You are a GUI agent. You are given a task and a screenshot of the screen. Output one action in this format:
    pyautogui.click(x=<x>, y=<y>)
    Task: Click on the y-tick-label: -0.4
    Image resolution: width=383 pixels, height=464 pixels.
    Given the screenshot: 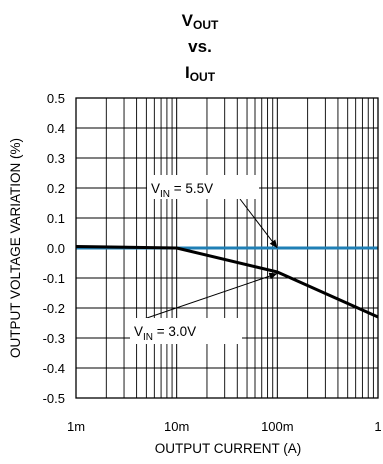 What is the action you would take?
    pyautogui.click(x=54, y=368)
    